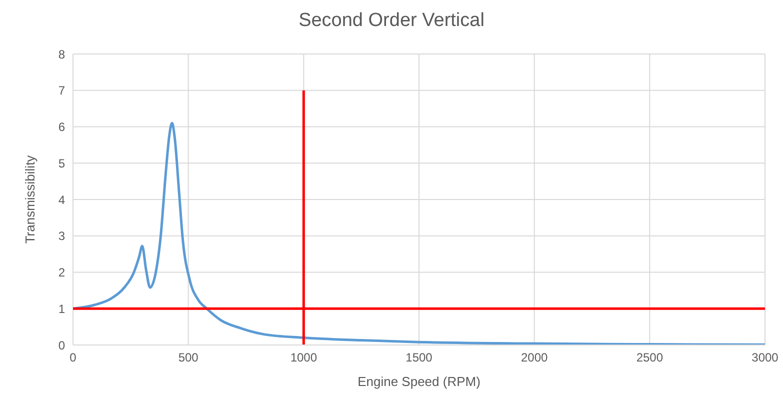 This screenshot has height=408, width=783. Describe the element at coordinates (534, 357) in the screenshot. I see `x-tick-label: 2000` at that location.